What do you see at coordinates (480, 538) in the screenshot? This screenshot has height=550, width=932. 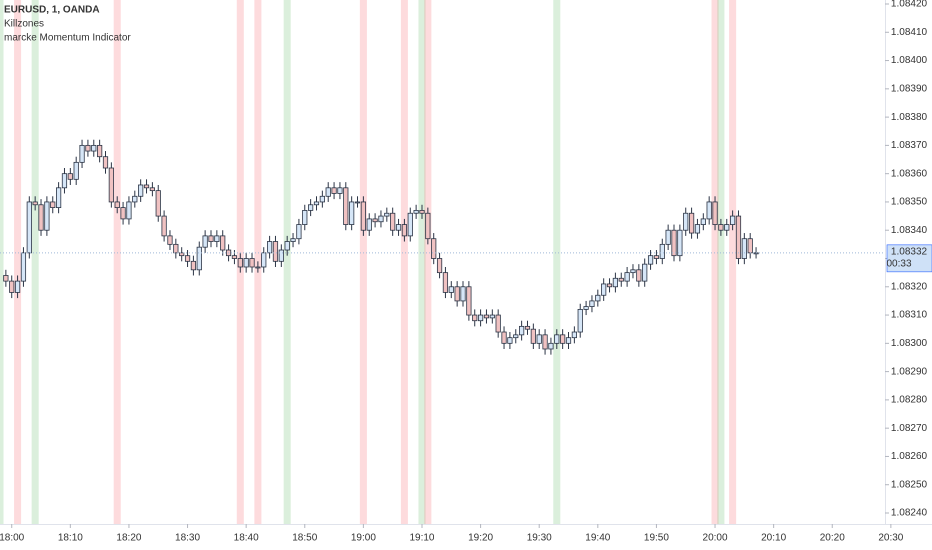 I see `x-tick-label: 19:20` at bounding box center [480, 538].